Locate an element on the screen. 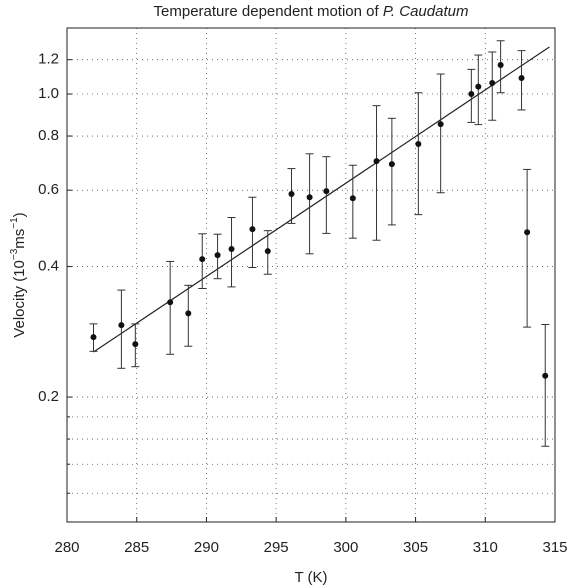 This screenshot has width=585, height=587. x-tick-label: 310 is located at coordinates (485, 547).